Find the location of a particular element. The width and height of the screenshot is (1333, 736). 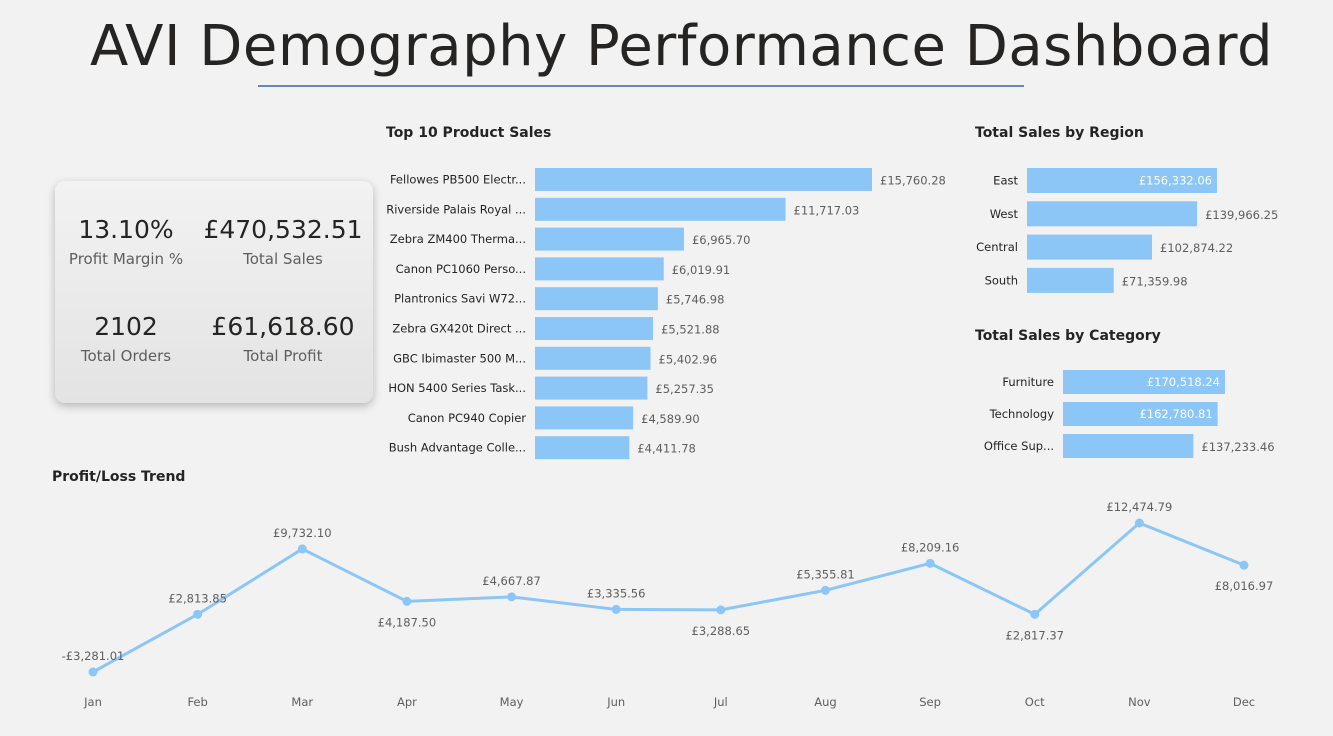

top-products-data-label: £4,589.90 is located at coordinates (670, 419).